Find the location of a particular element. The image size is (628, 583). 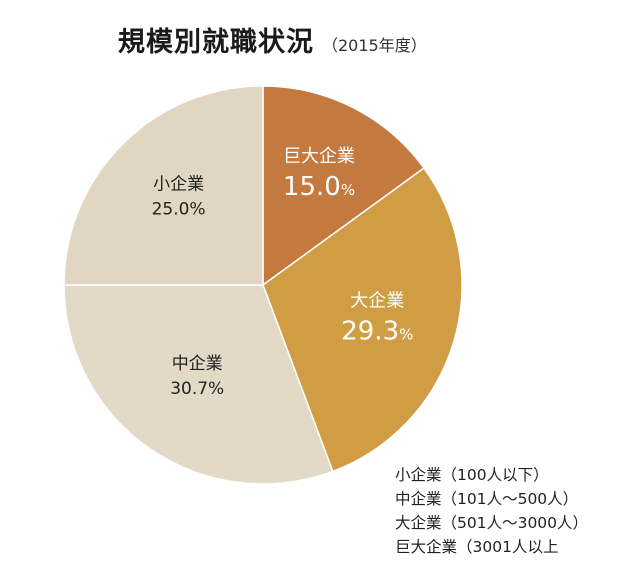

size-definition-small: 小企業（100人以下） is located at coordinates (472, 475).